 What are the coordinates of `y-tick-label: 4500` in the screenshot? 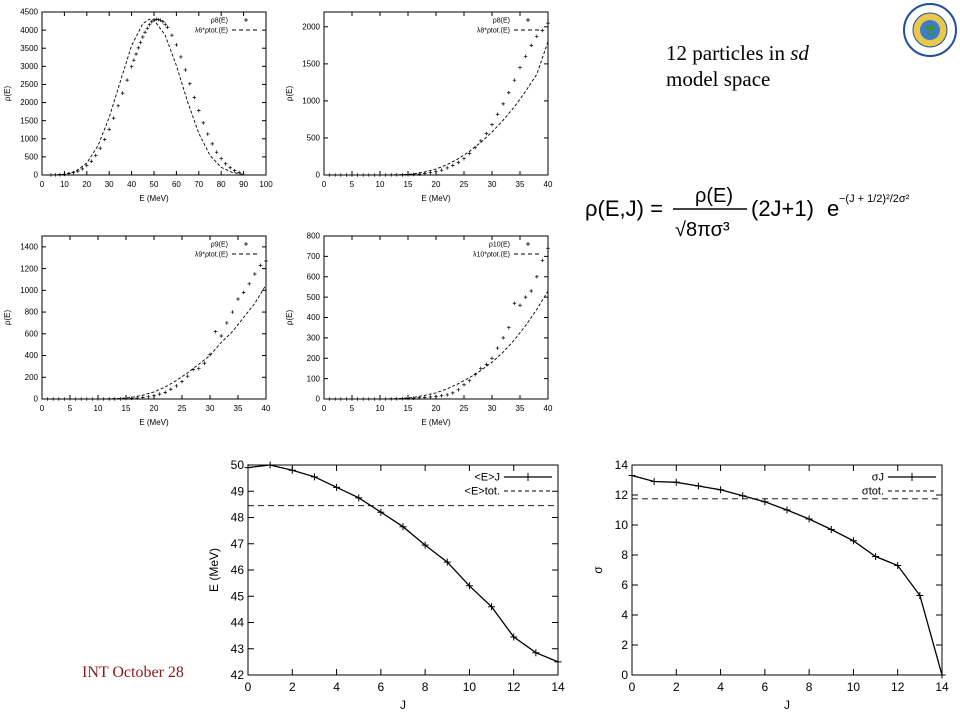 It's located at (29, 12).